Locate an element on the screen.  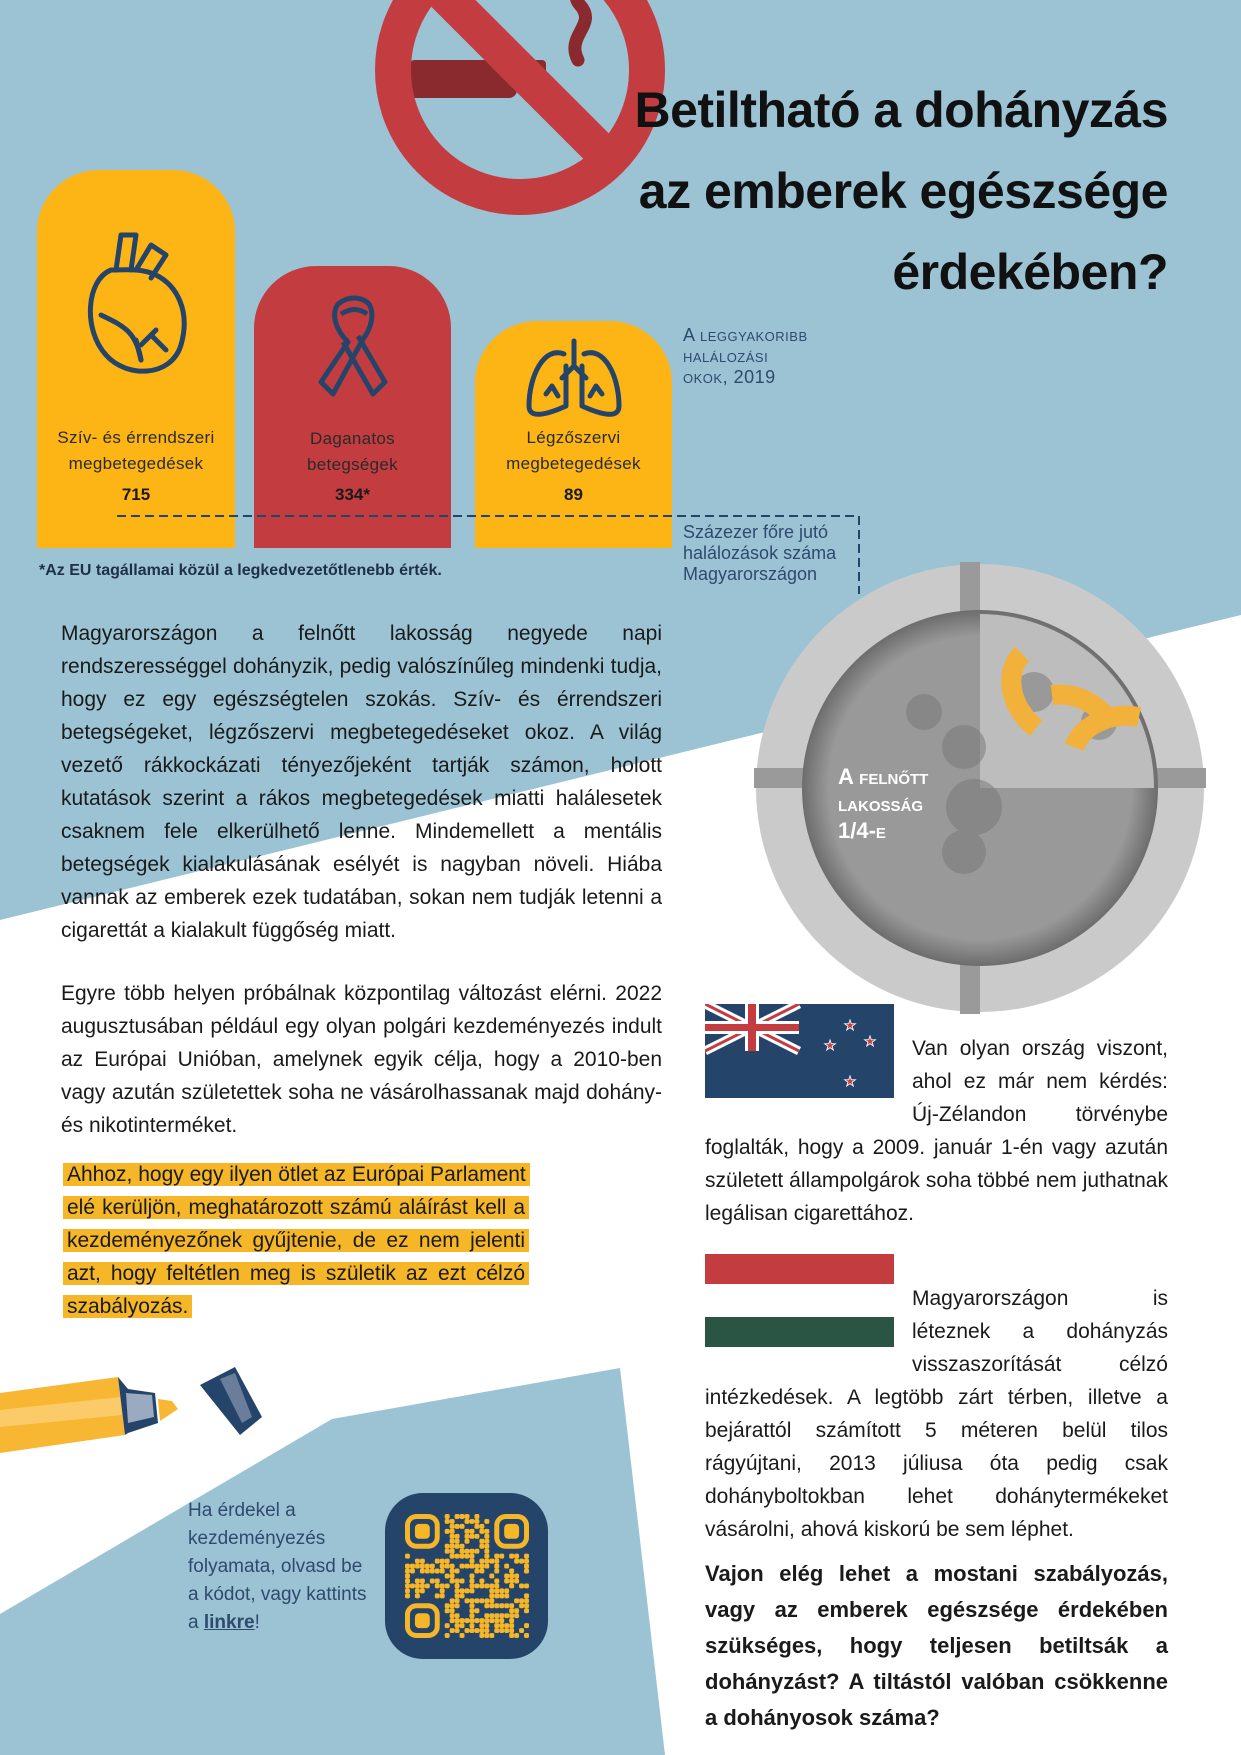
bar-cardiovascular: Szív- és érrendszeri megbetegedések 715 is located at coordinates (136, 359).